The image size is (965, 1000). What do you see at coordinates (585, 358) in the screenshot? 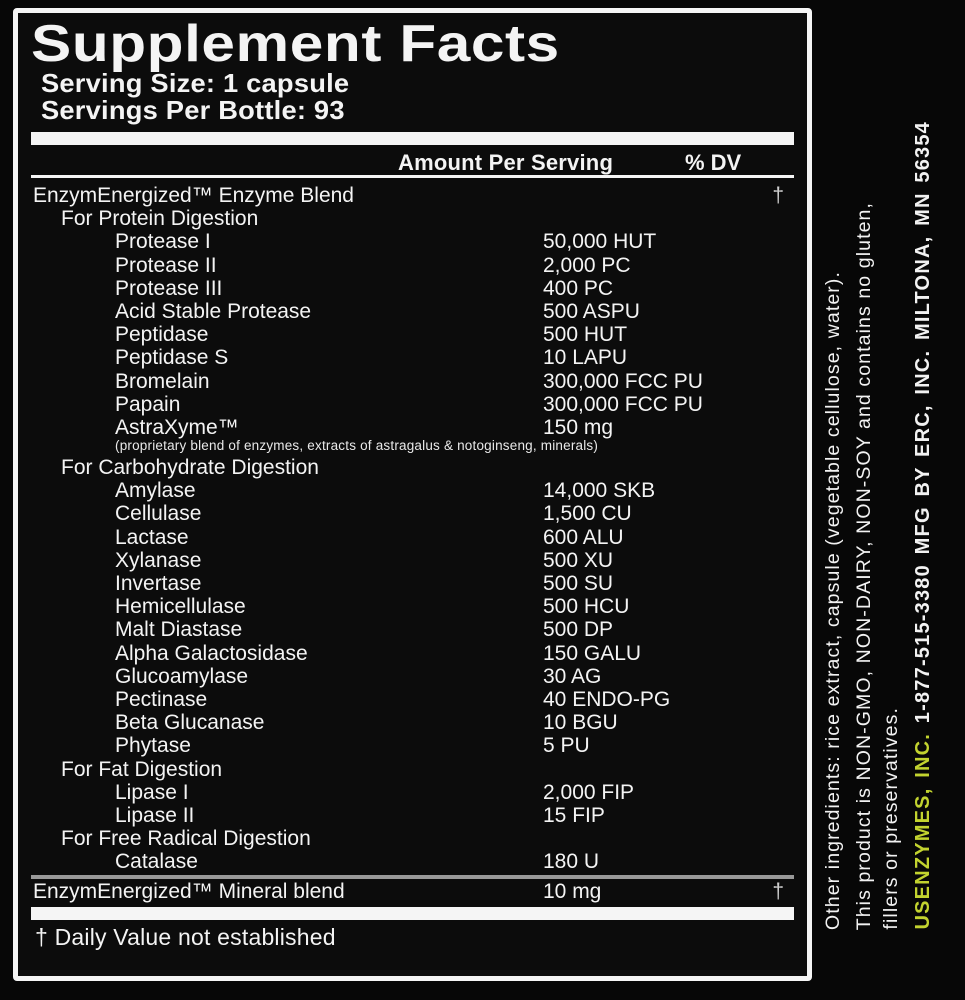
I see `ingredient-amount: 10 LAPU` at bounding box center [585, 358].